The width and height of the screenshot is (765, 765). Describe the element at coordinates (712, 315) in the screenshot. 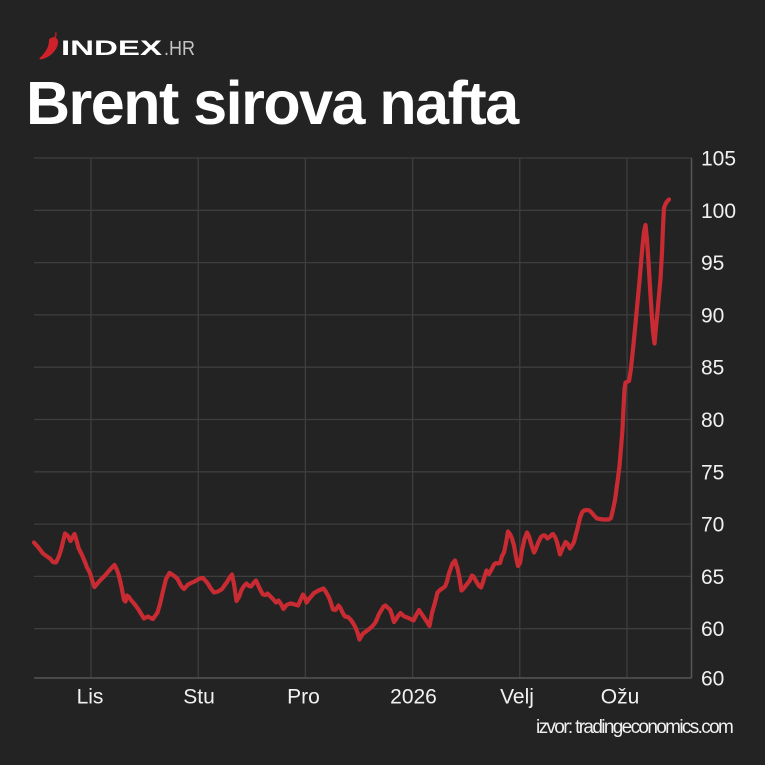

I see `svg-text: 90` at that location.